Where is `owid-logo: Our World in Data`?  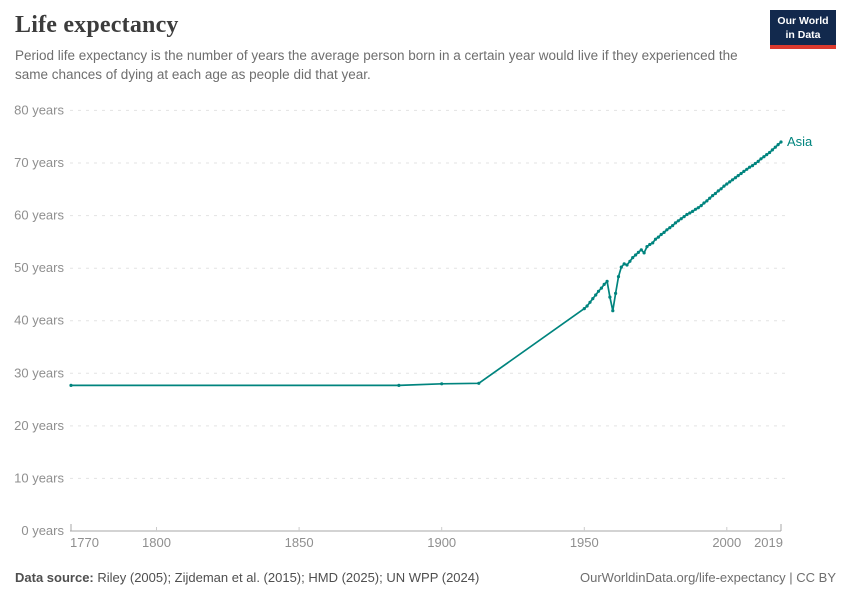 owid-logo: Our World in Data is located at coordinates (803, 30).